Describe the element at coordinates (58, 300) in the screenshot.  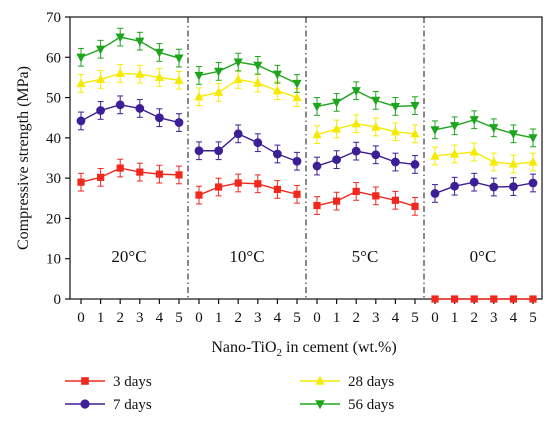
I see `y-tick-label: 0` at that location.